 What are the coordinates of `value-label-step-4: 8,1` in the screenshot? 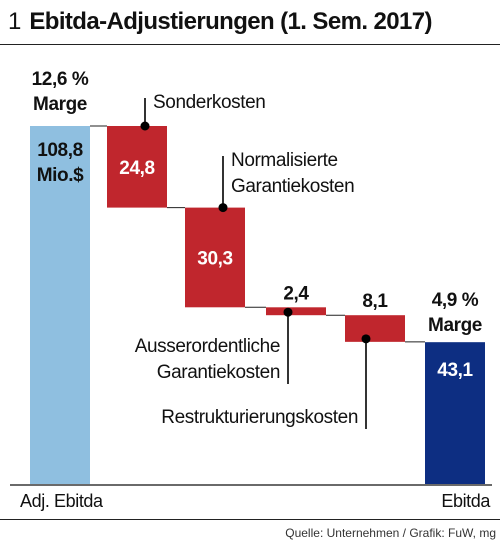 It's located at (375, 301).